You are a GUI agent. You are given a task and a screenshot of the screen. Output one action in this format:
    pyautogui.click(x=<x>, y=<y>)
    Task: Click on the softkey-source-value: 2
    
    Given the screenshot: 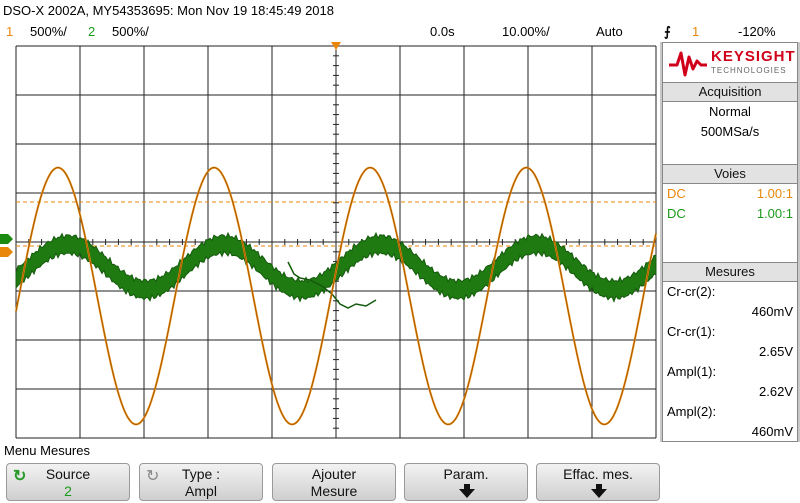 What is the action you would take?
    pyautogui.click(x=68, y=491)
    